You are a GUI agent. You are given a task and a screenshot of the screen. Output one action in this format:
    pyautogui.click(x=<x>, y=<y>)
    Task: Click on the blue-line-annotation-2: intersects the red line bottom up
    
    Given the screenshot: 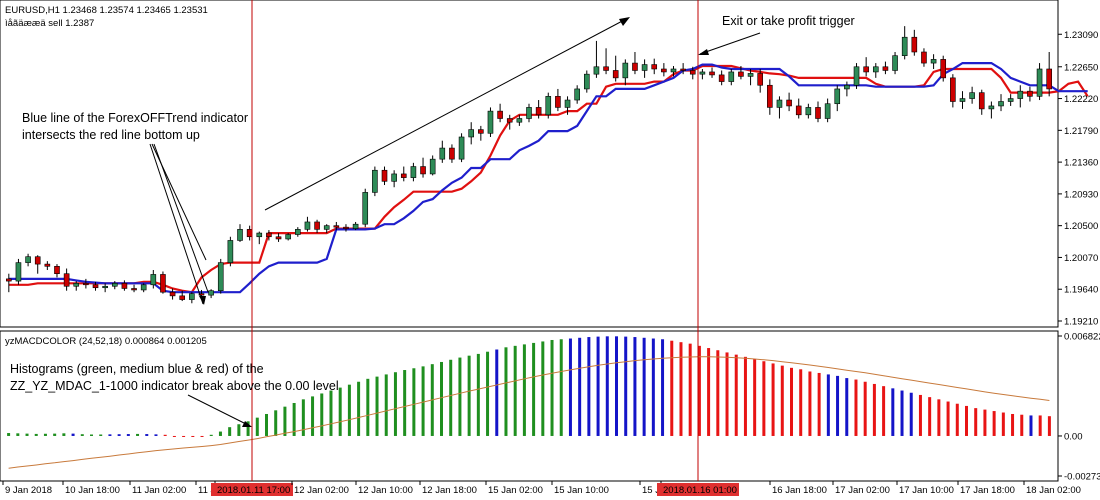 What is the action you would take?
    pyautogui.click(x=111, y=135)
    